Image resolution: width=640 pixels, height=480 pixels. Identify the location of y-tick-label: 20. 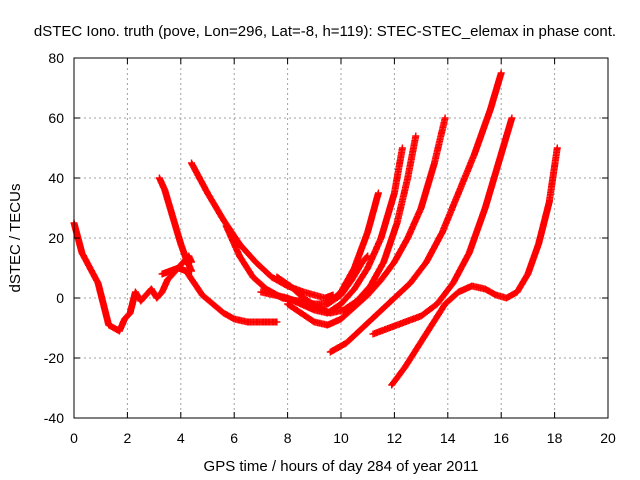
(56, 238).